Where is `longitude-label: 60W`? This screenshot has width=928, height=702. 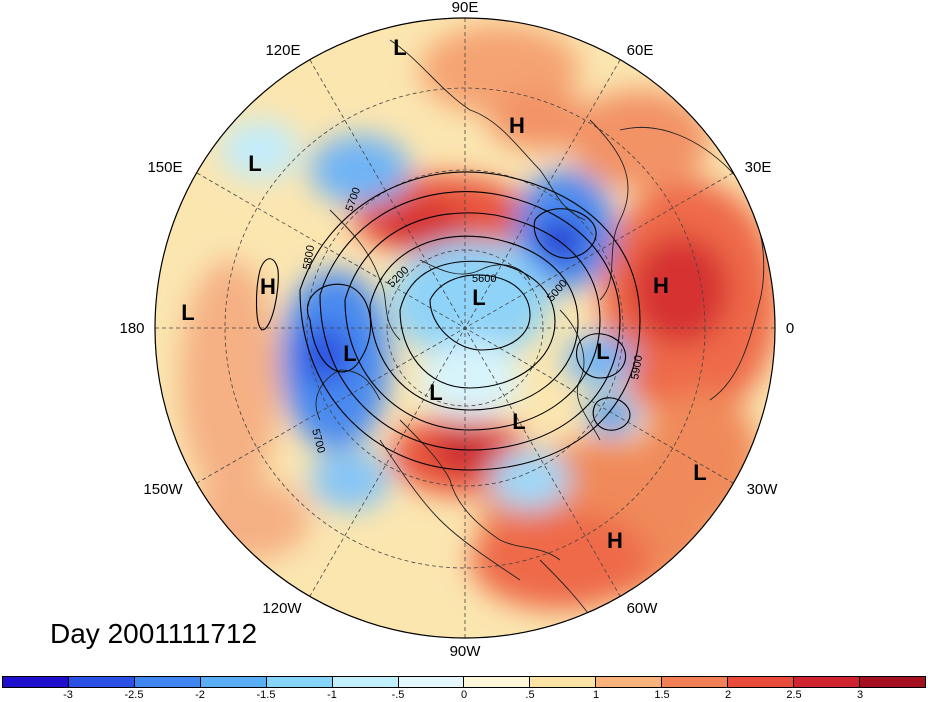
longitude-label: 60W is located at coordinates (643, 608).